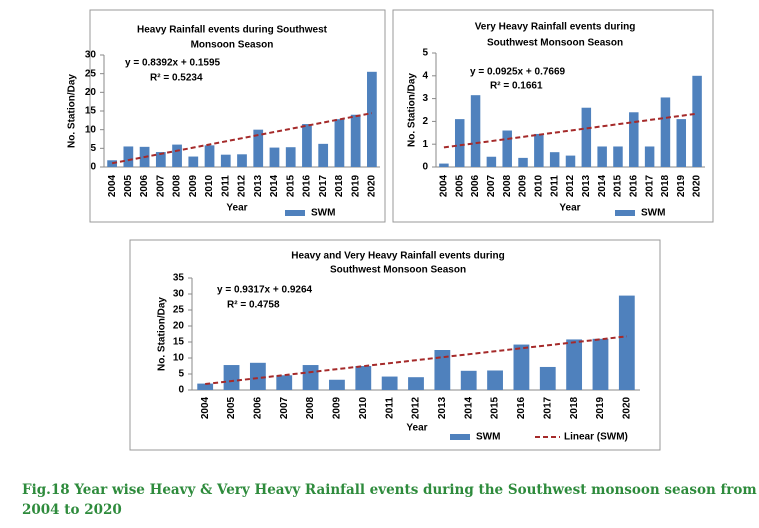 The width and height of the screenshot is (759, 528). I want to click on equation: R² = 0.1661, so click(516, 86).